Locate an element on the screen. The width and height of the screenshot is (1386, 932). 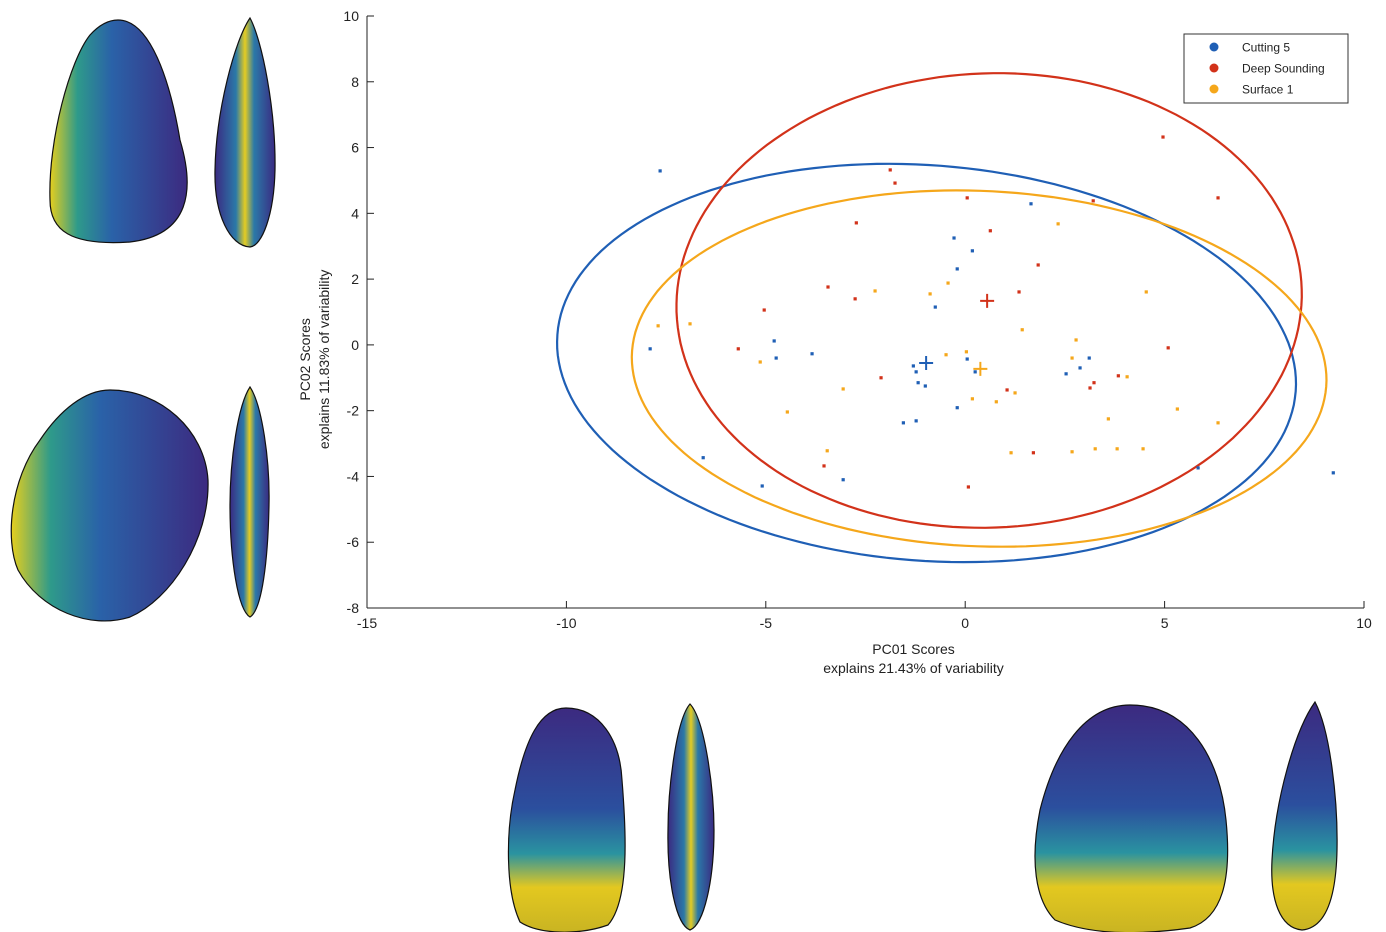
y-tick-label: -6 is located at coordinates (353, 542).